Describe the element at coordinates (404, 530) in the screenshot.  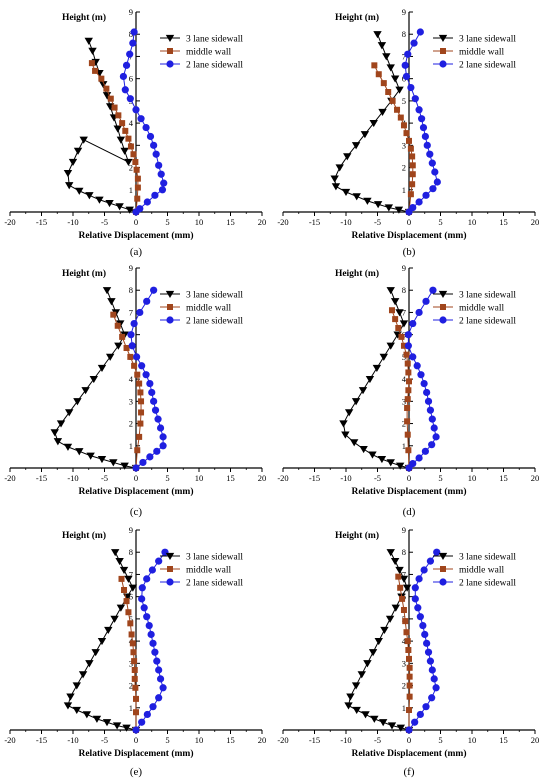
I see `y-tick-label: 9` at that location.